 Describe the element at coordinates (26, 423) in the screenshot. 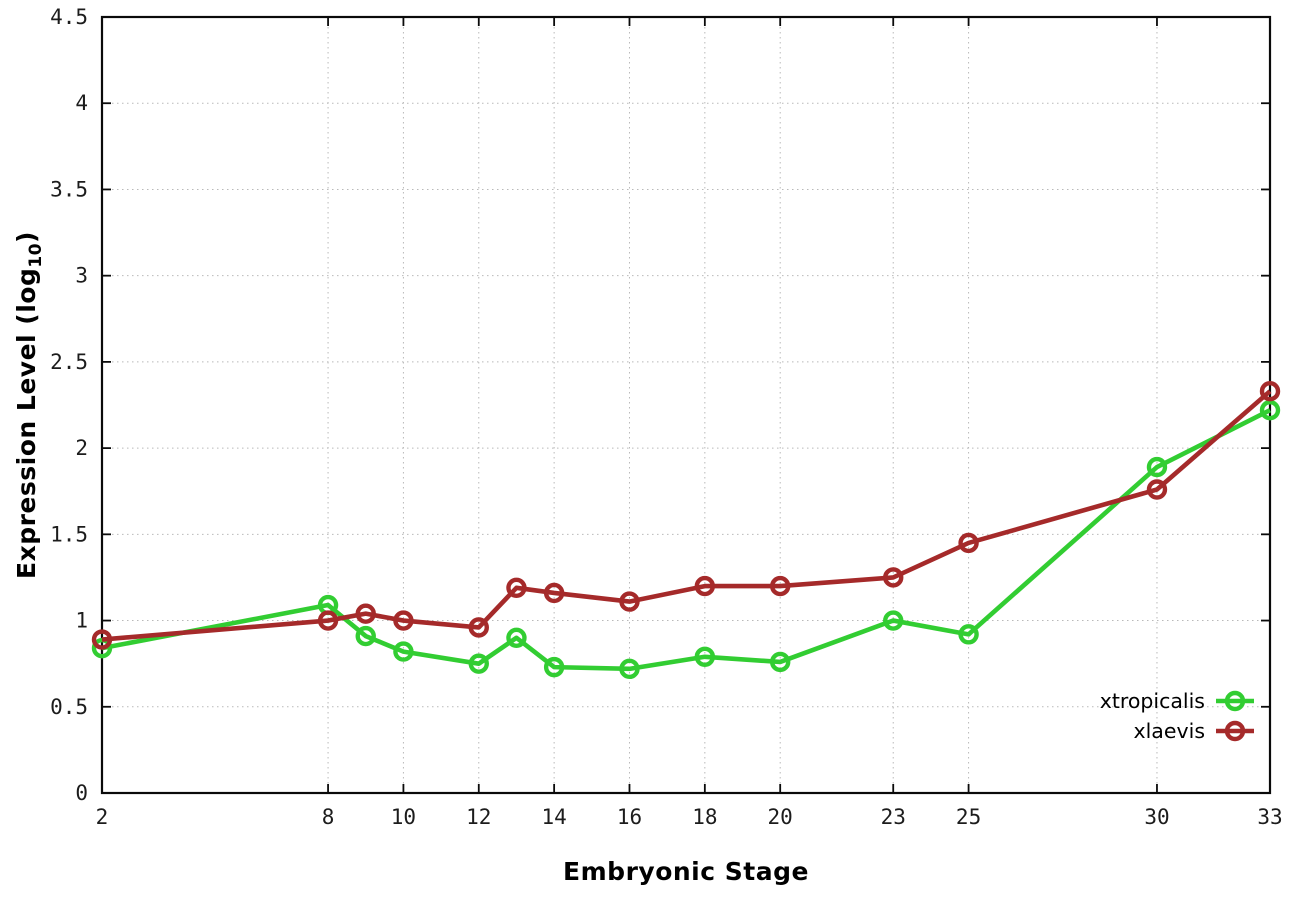

I see `y-axis-title-text: Expression Level (log` at that location.